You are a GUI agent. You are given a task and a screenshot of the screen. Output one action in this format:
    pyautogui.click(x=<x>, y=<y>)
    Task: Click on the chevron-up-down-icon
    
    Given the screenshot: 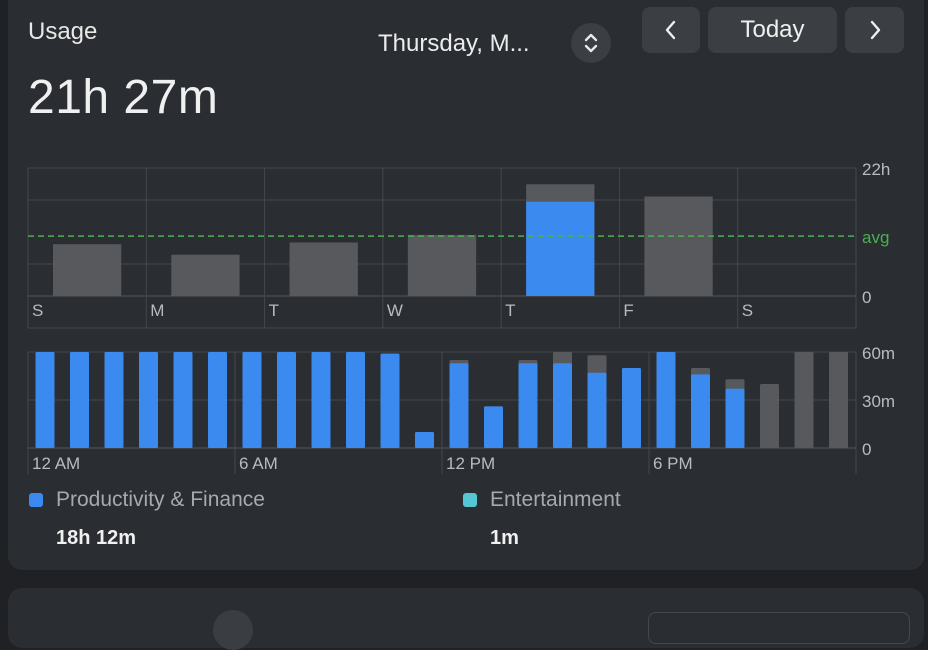 What is the action you would take?
    pyautogui.click(x=591, y=43)
    